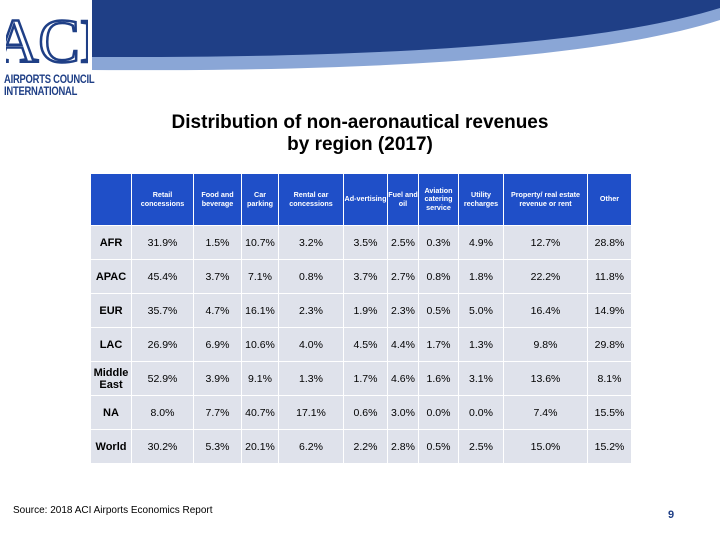 The width and height of the screenshot is (720, 540). Describe the element at coordinates (217, 412) in the screenshot. I see `table-cell: 7.7%` at that location.